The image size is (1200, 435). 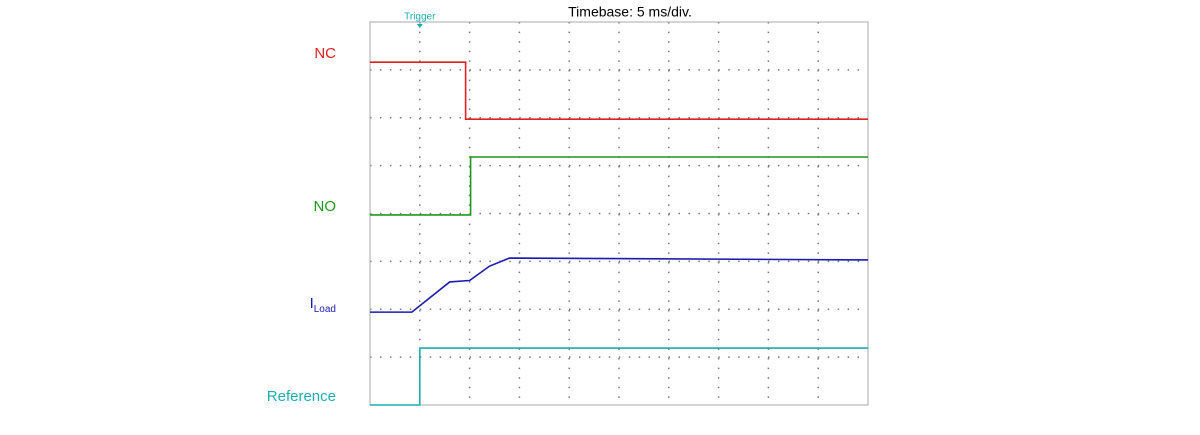 I want to click on series-subscript: Load, so click(x=325, y=309).